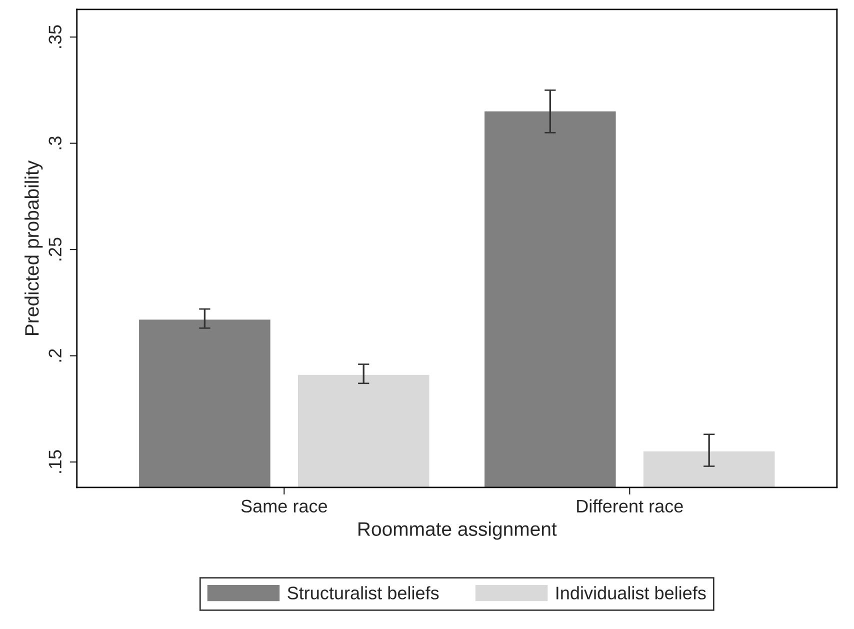 The image size is (854, 629). I want to click on x-axis-title: Roommate assignment, so click(457, 531).